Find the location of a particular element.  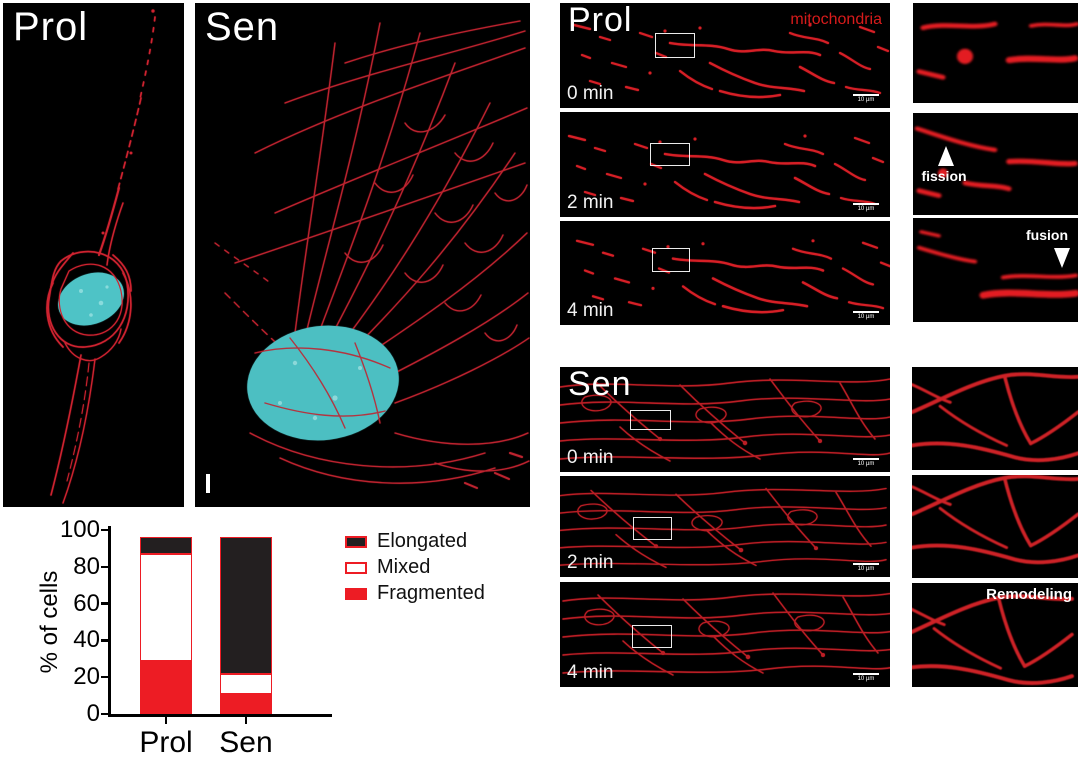

fusion-arrow-icon is located at coordinates (1062, 258).